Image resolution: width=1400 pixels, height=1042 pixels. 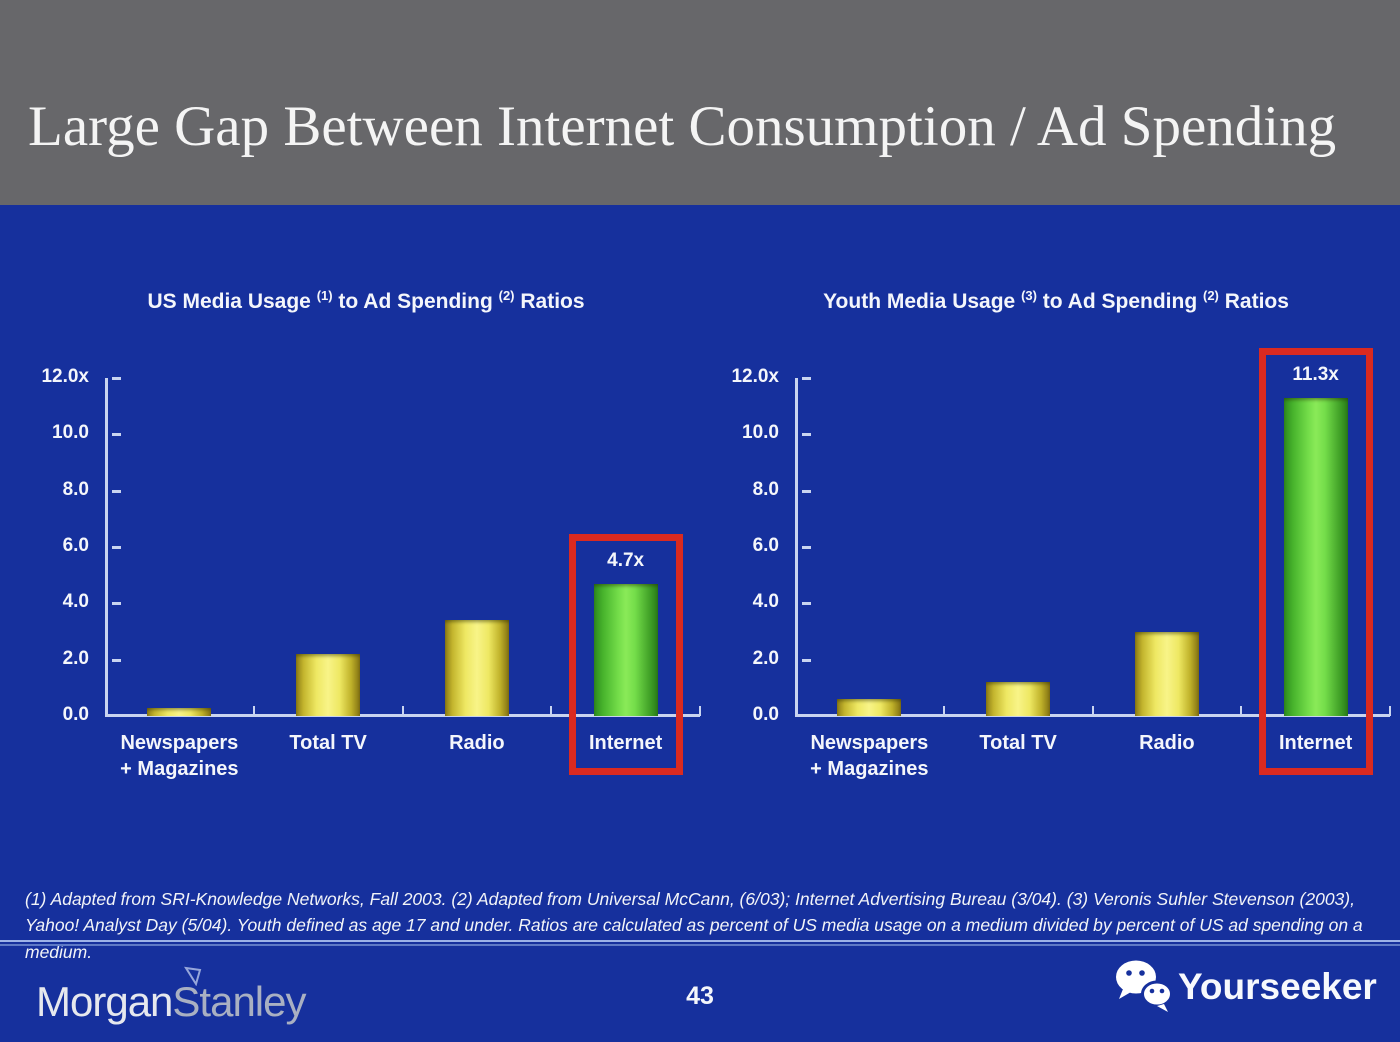 I want to click on morgan-stanley-logo-stanley: Stanley, so click(x=239, y=1001).